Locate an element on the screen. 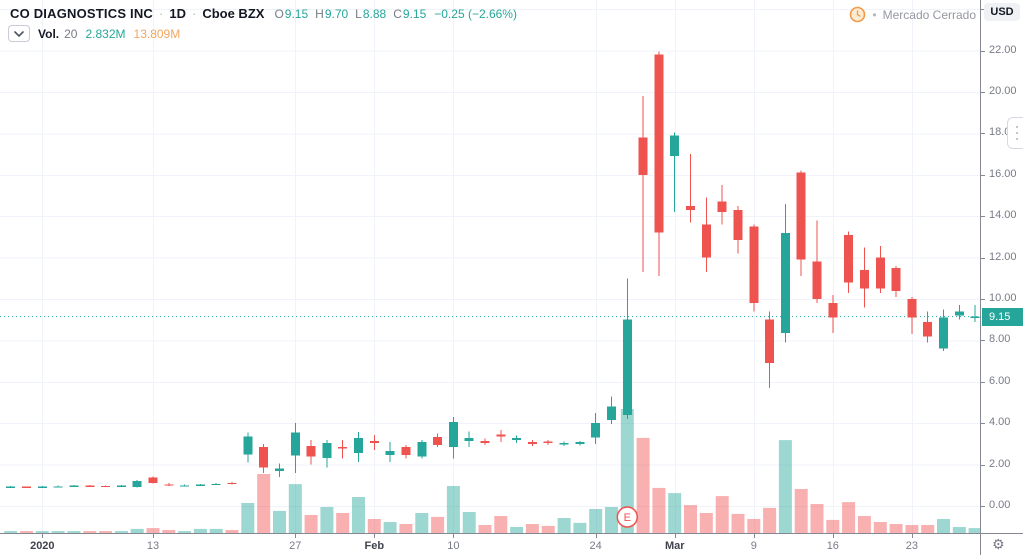 This screenshot has height=555, width=1023. market-status: • Mercado Cerrado is located at coordinates (912, 14).